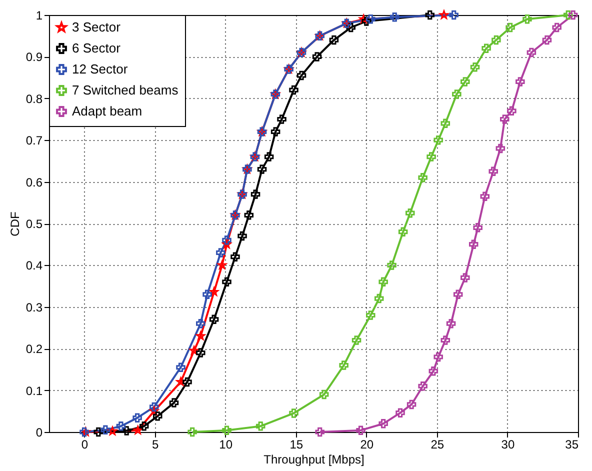 The image size is (592, 471). I want to click on legend-label: 7 Switched beams, so click(125, 90).